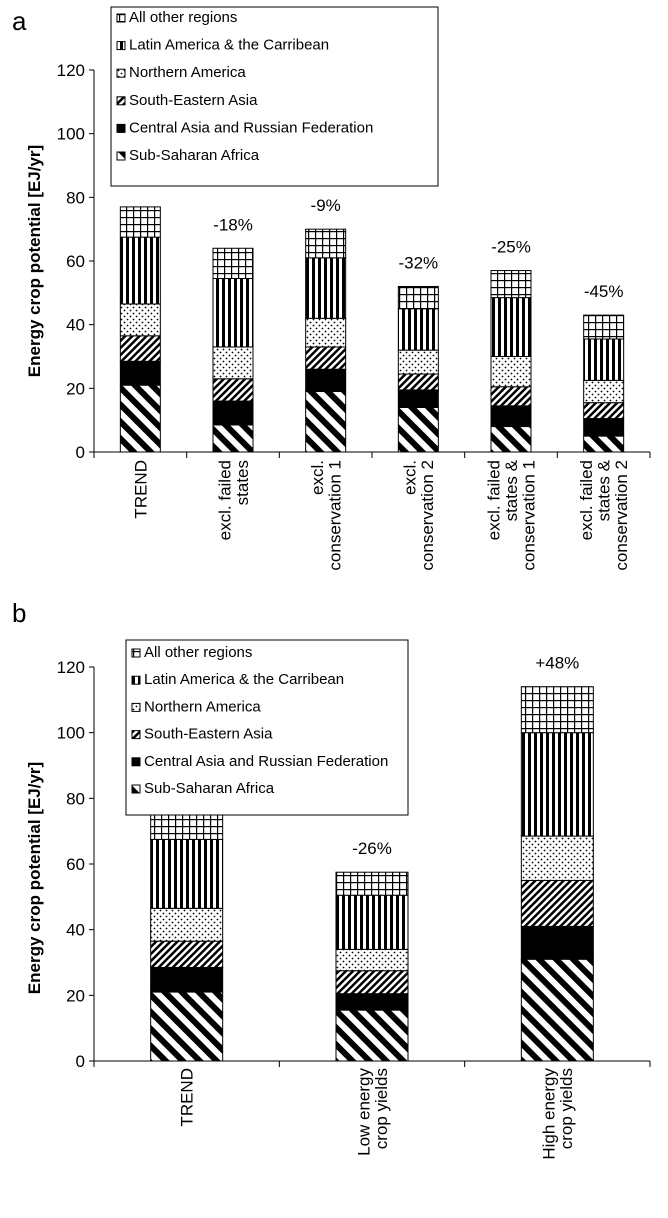 The width and height of the screenshot is (668, 1218). What do you see at coordinates (326, 205) in the screenshot?
I see `percent-change-label: -9%` at bounding box center [326, 205].